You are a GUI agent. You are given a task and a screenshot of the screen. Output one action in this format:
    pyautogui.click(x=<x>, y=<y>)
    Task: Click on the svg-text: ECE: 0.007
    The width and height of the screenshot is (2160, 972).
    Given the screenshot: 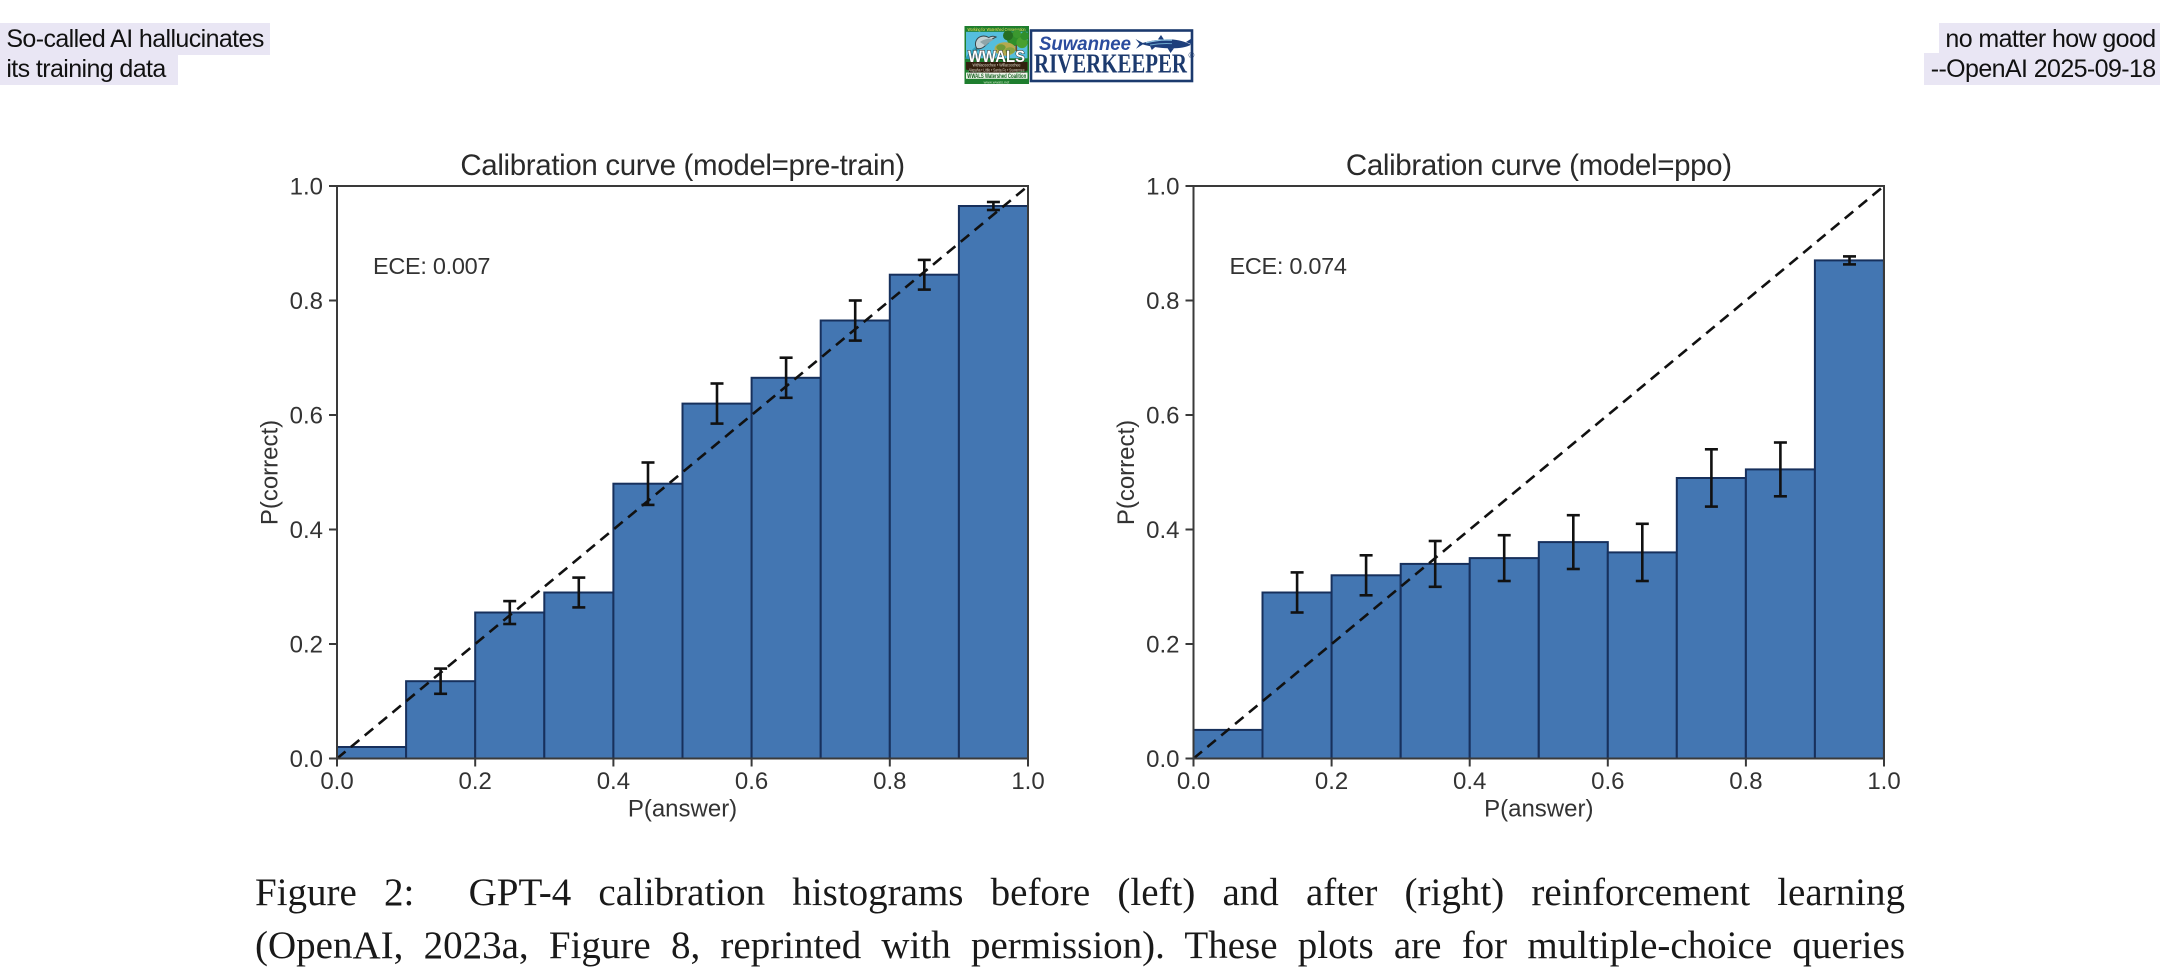 What is the action you would take?
    pyautogui.click(x=431, y=266)
    